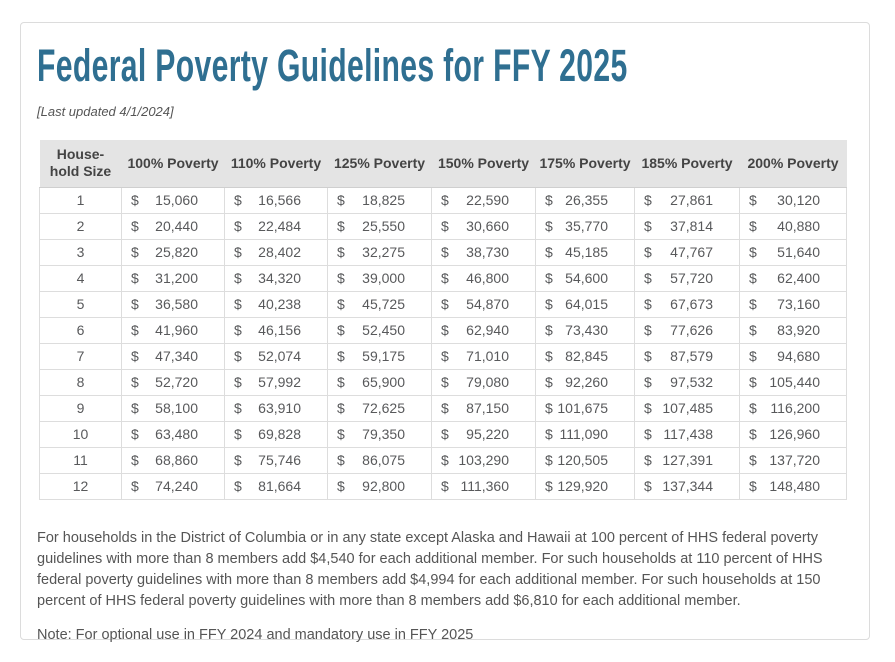 The height and width of the screenshot is (662, 895). I want to click on amount-cell: $63,910, so click(276, 408).